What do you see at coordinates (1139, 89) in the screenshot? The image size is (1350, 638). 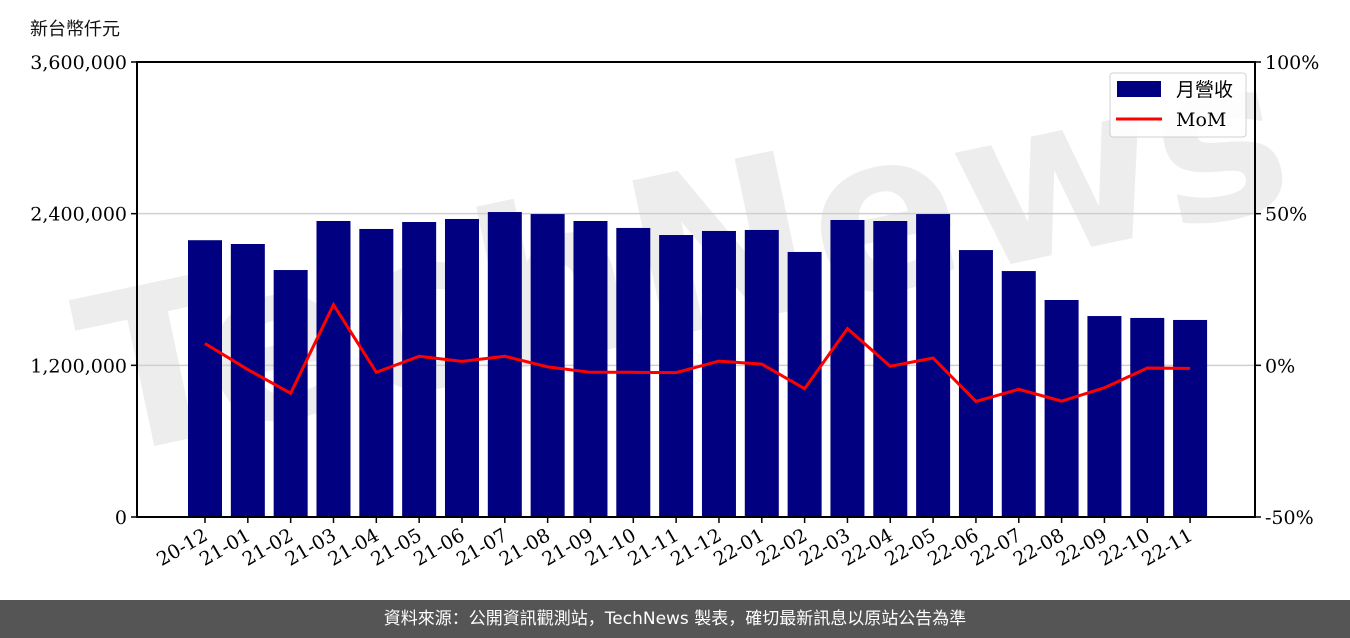 I see `legend-bar-swatch` at bounding box center [1139, 89].